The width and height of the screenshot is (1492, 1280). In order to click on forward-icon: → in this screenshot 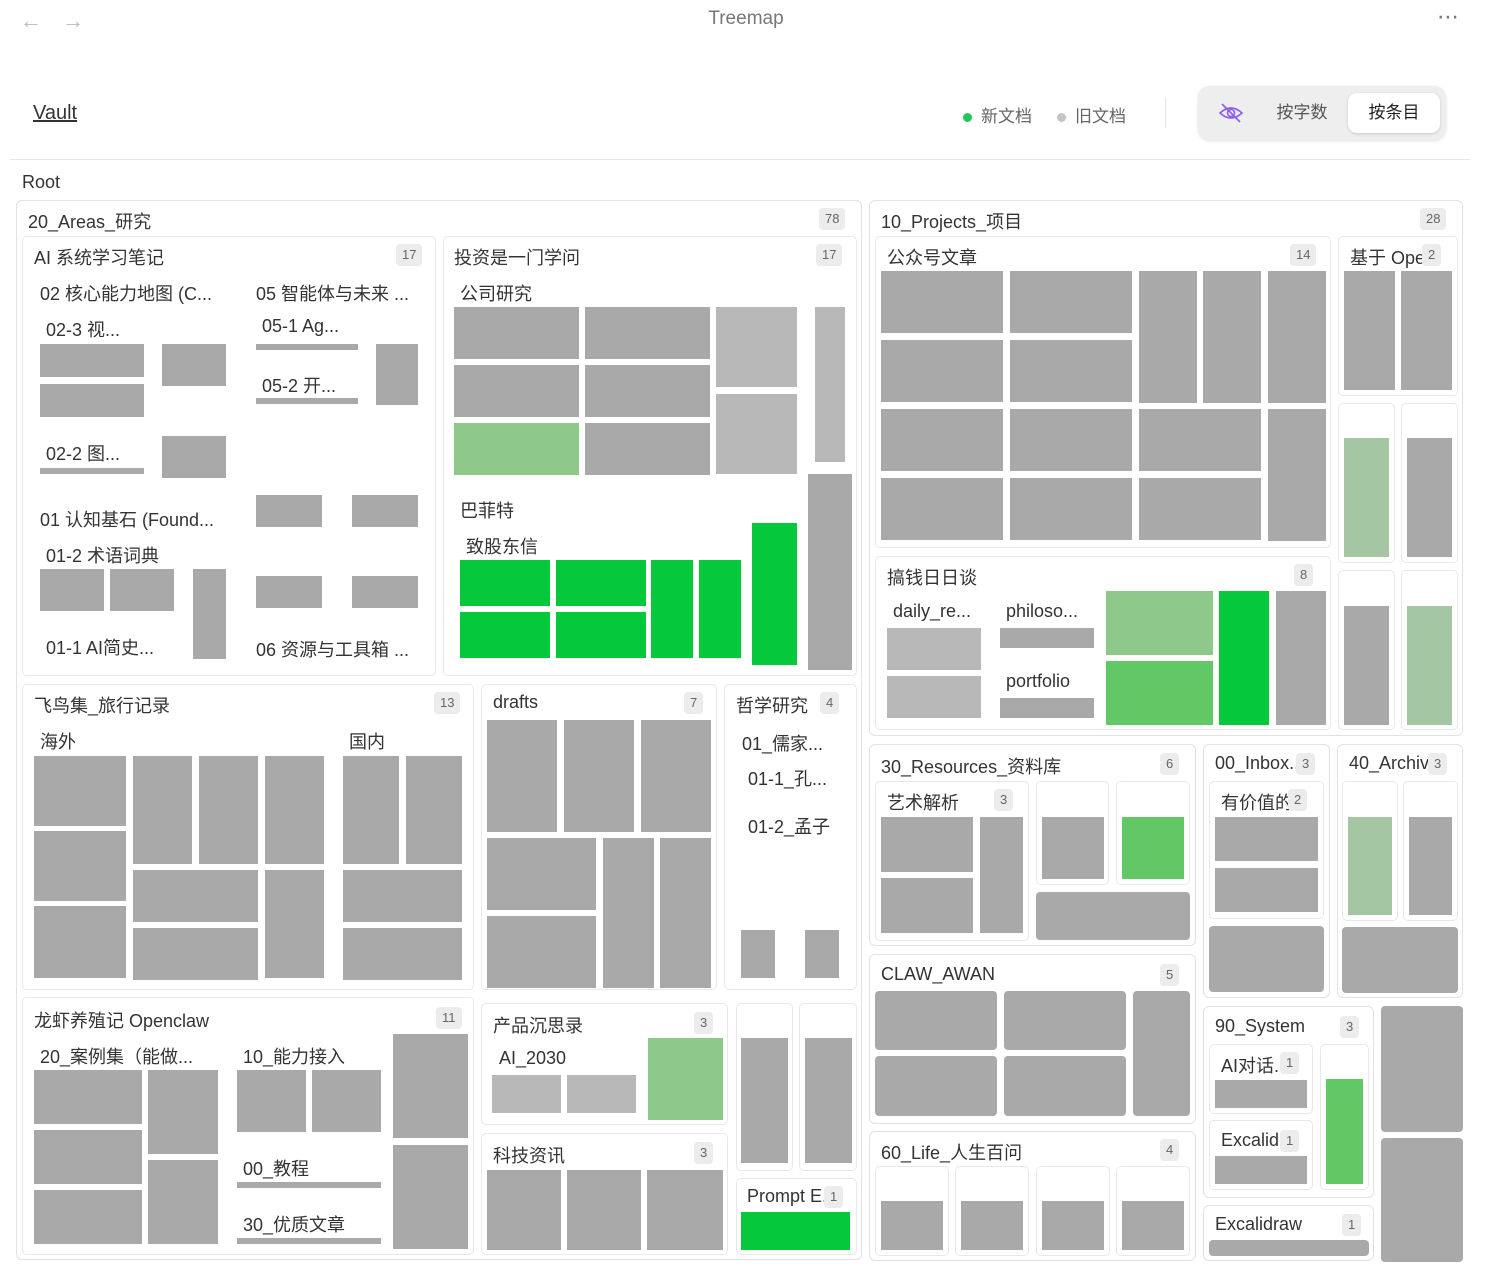, I will do `click(73, 20)`.